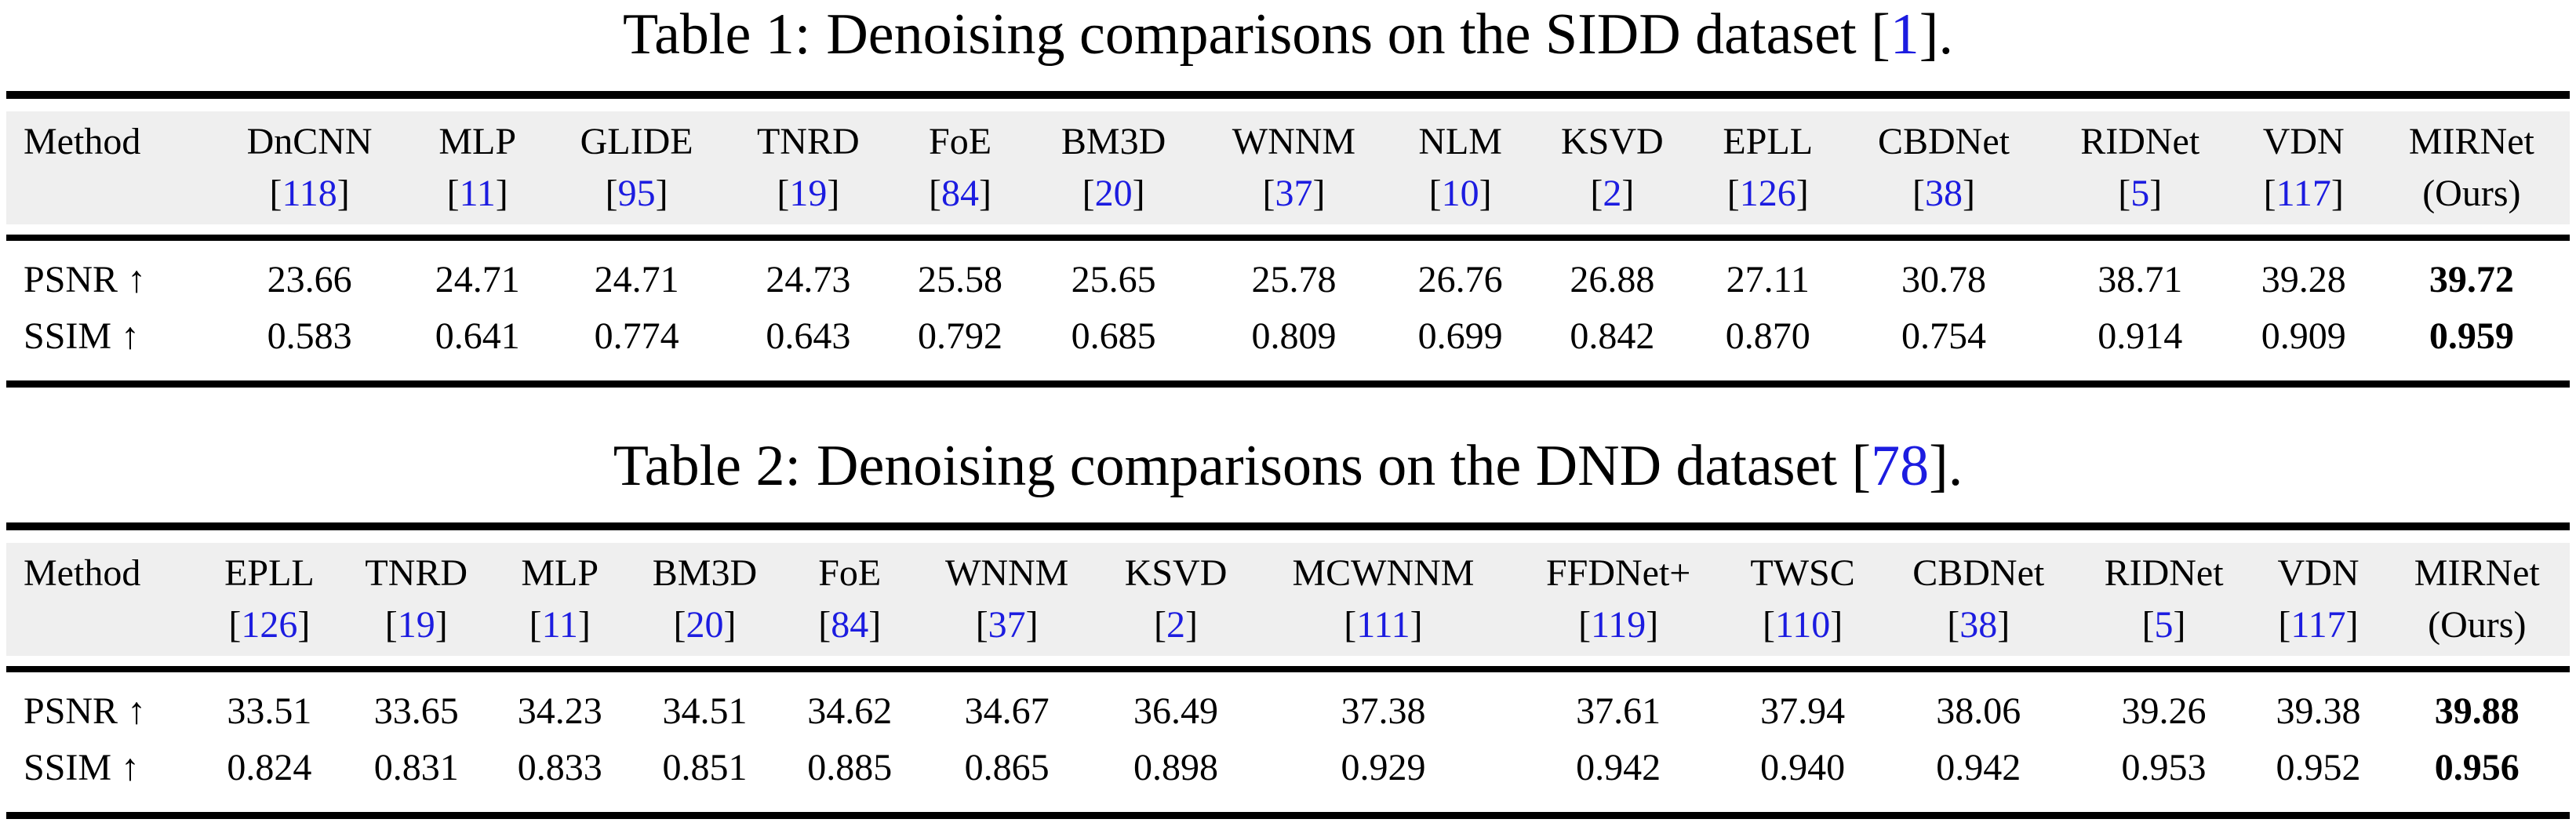 The height and width of the screenshot is (830, 2576). I want to click on citation-link: 111, so click(1383, 625).